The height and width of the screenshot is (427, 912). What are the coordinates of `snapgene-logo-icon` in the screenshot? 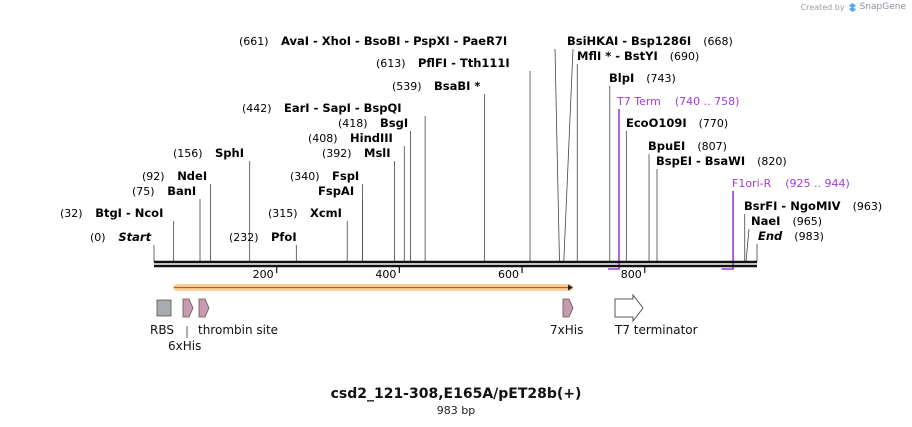 It's located at (852, 7).